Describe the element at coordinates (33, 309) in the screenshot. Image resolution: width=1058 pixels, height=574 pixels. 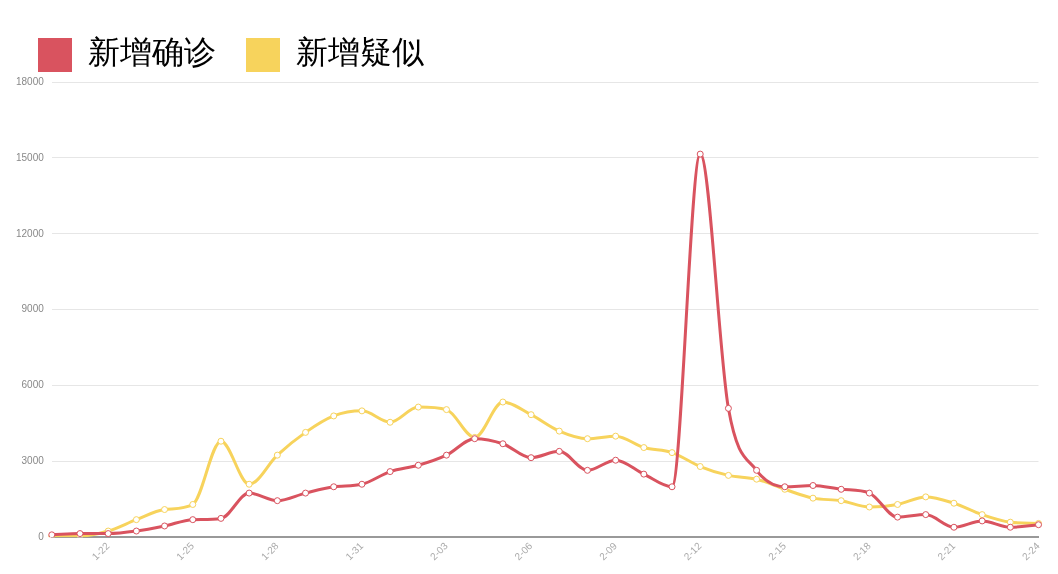
I see `y-tick-label: 9000` at that location.